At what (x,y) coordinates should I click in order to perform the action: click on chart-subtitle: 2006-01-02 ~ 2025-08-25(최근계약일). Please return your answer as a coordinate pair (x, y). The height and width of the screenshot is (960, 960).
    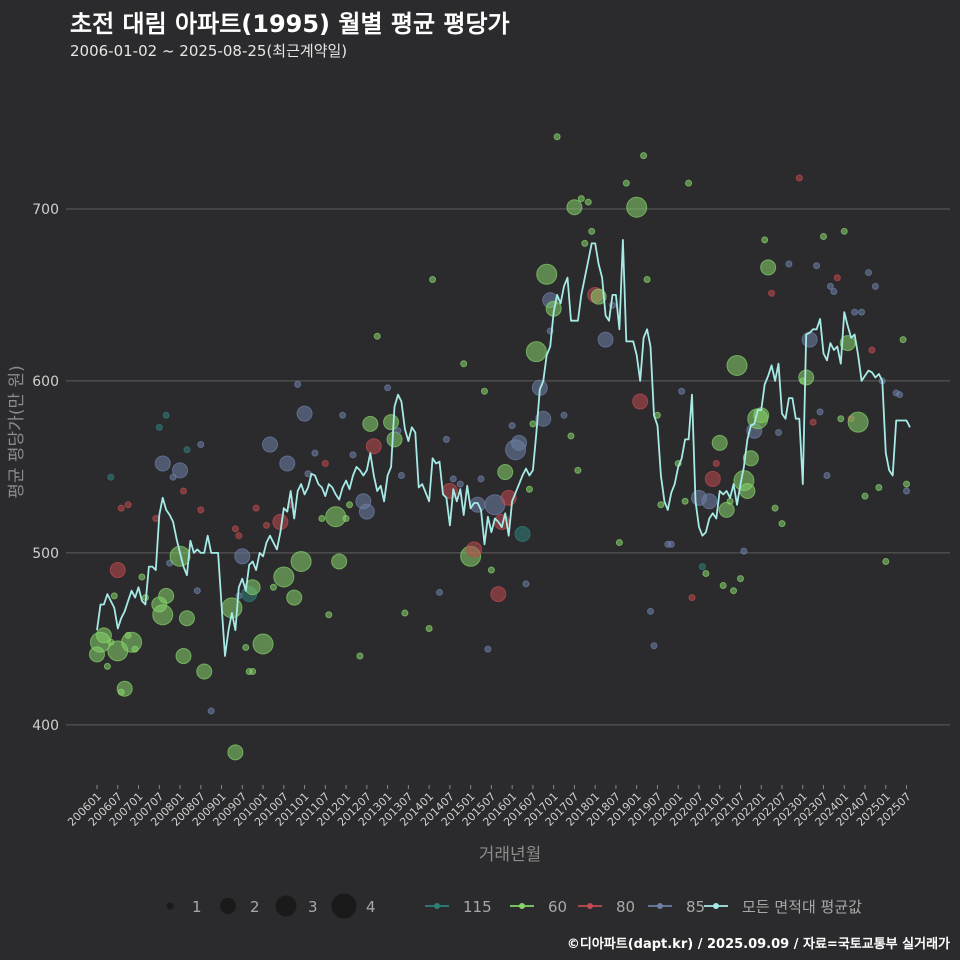
    Looking at the image, I should click on (209, 51).